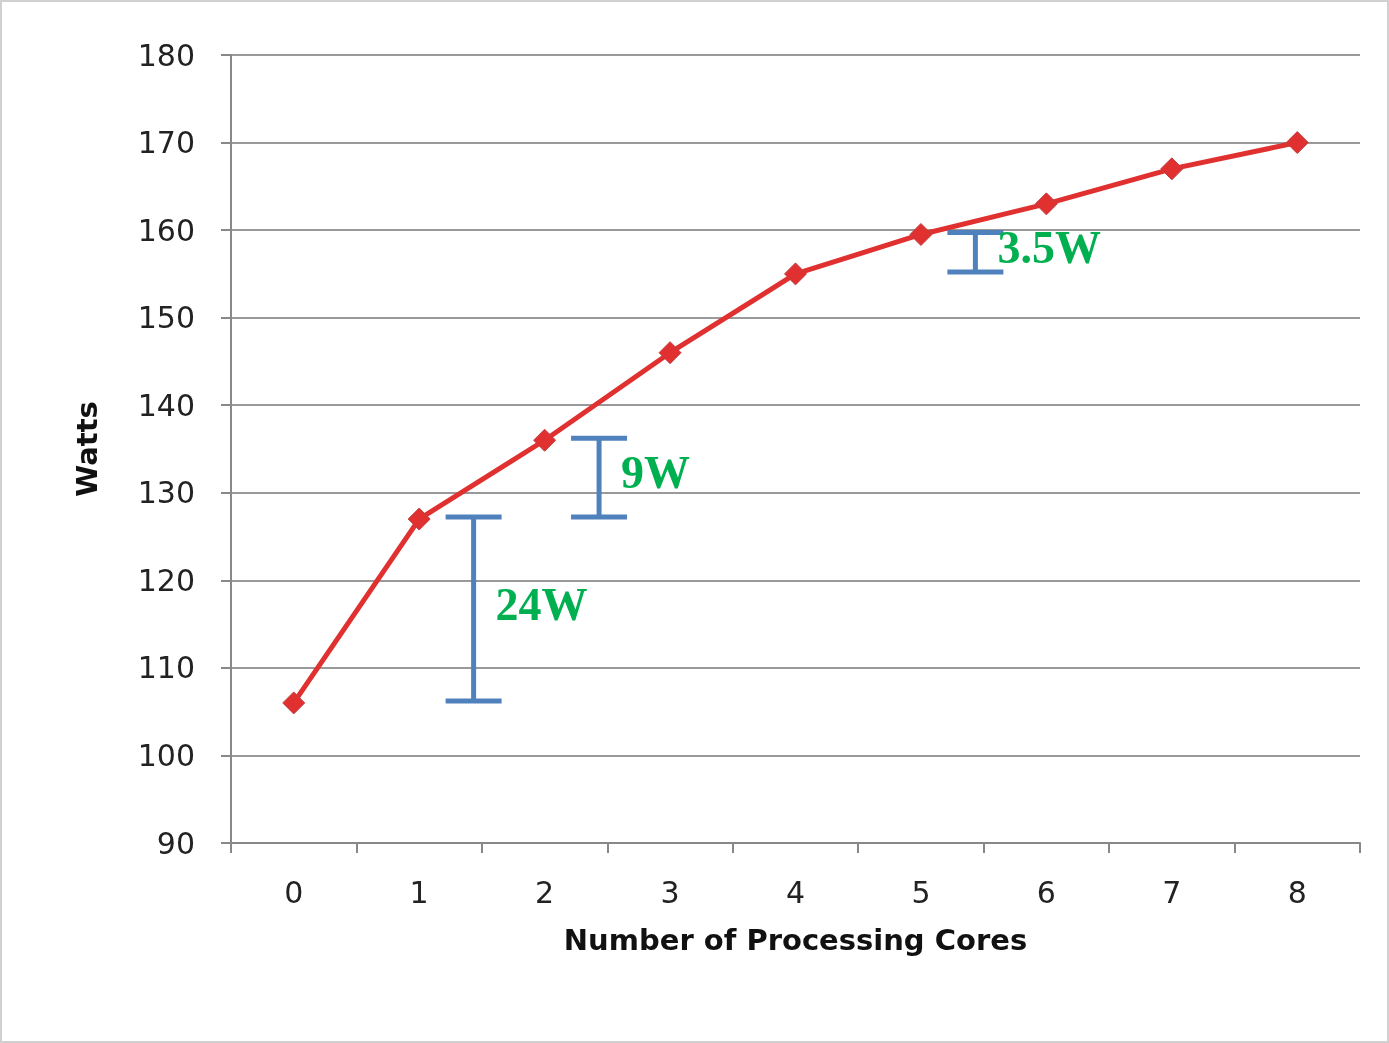  Describe the element at coordinates (921, 892) in the screenshot. I see `x-tick-label: 5` at that location.